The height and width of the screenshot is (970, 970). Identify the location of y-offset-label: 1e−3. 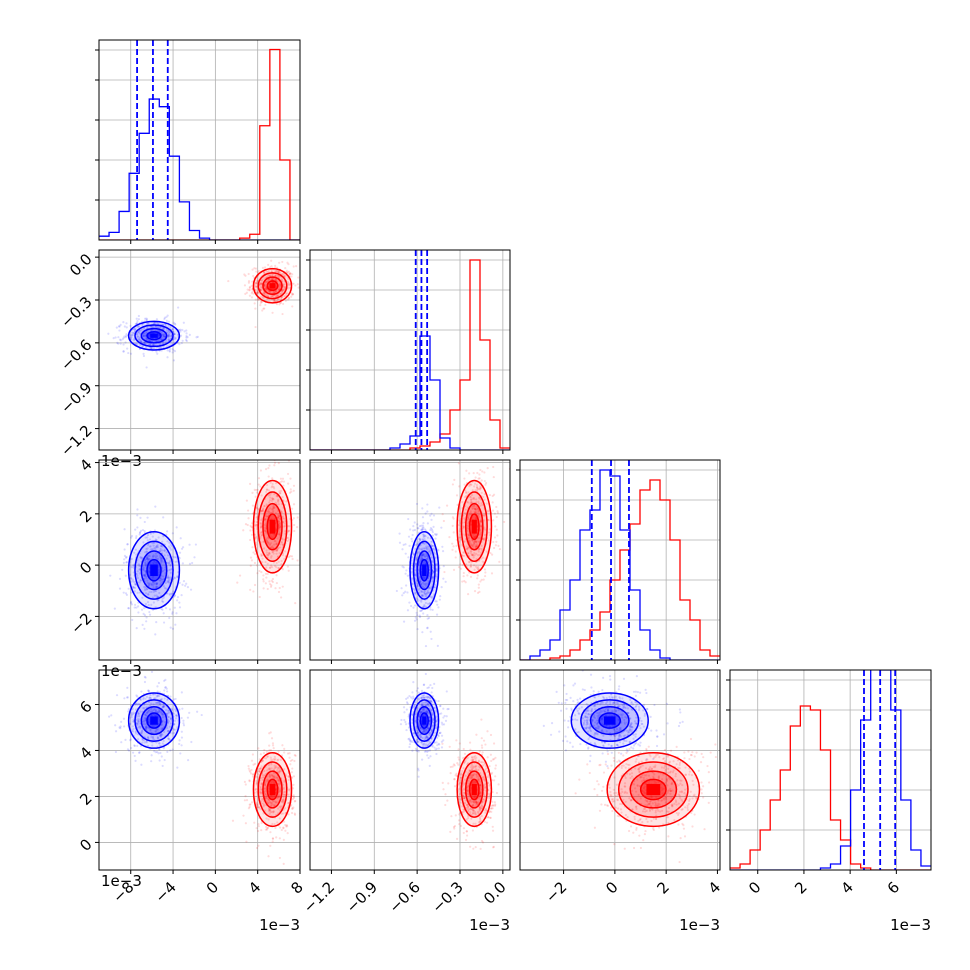
(121, 671).